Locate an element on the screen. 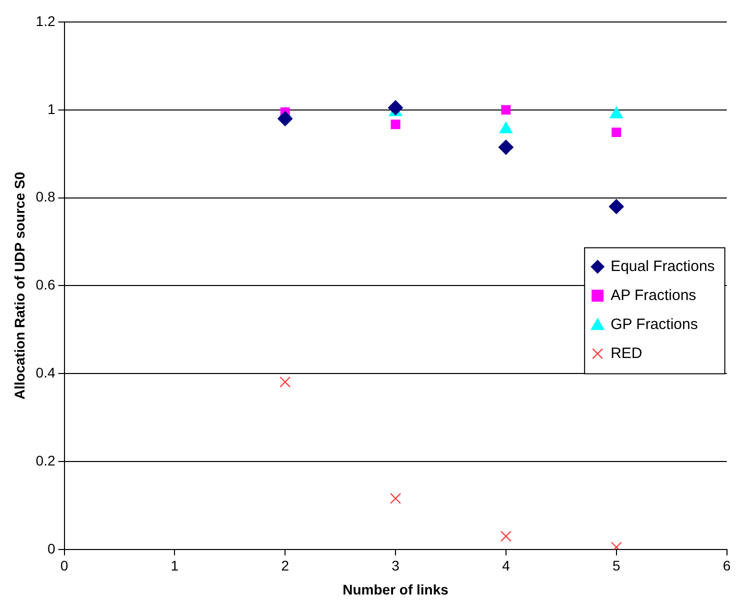  y-tick-label: 0.2 is located at coordinates (46, 460).